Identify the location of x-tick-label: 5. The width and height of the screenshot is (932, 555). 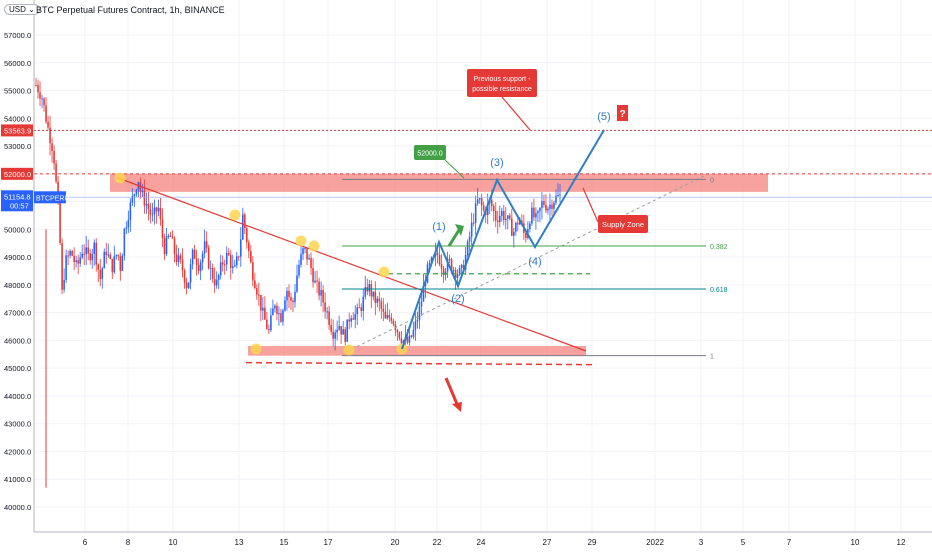
(743, 542).